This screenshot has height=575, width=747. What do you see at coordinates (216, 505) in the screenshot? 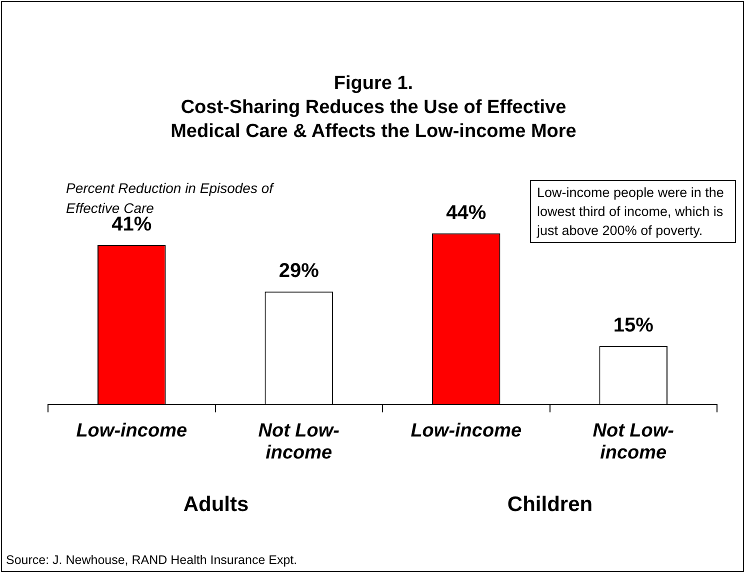
I see `text: Adults` at bounding box center [216, 505].